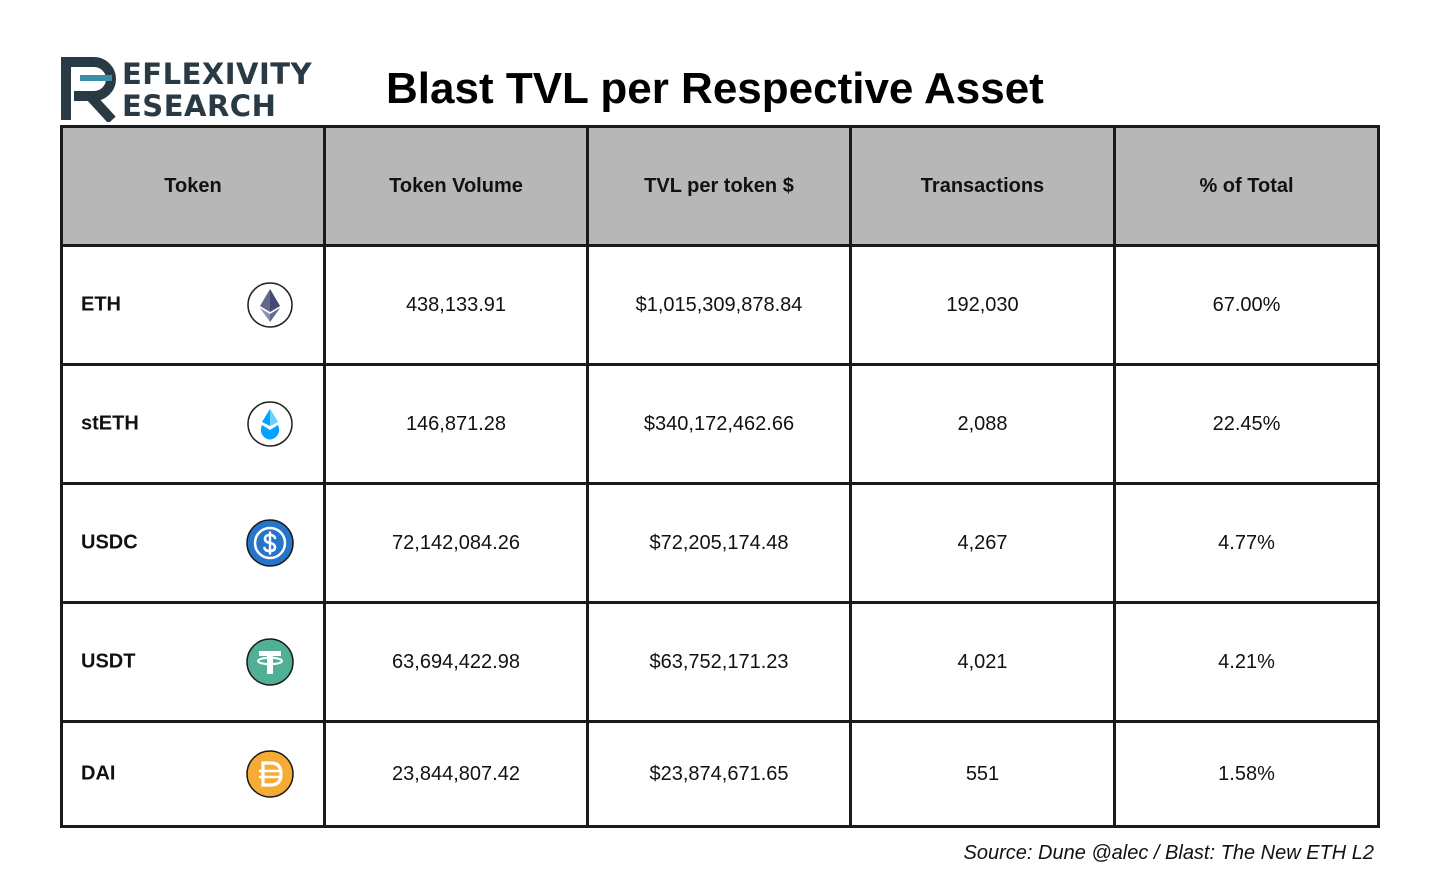  I want to click on tvl-value: $72,205,174.48, so click(719, 543).